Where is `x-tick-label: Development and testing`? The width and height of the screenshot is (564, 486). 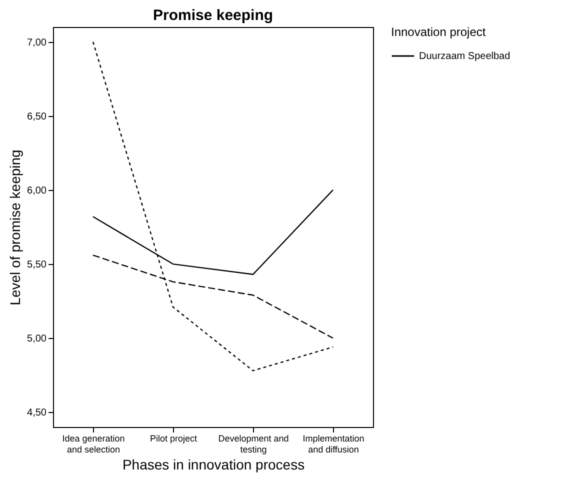
x-tick-label: Development and testing is located at coordinates (253, 444).